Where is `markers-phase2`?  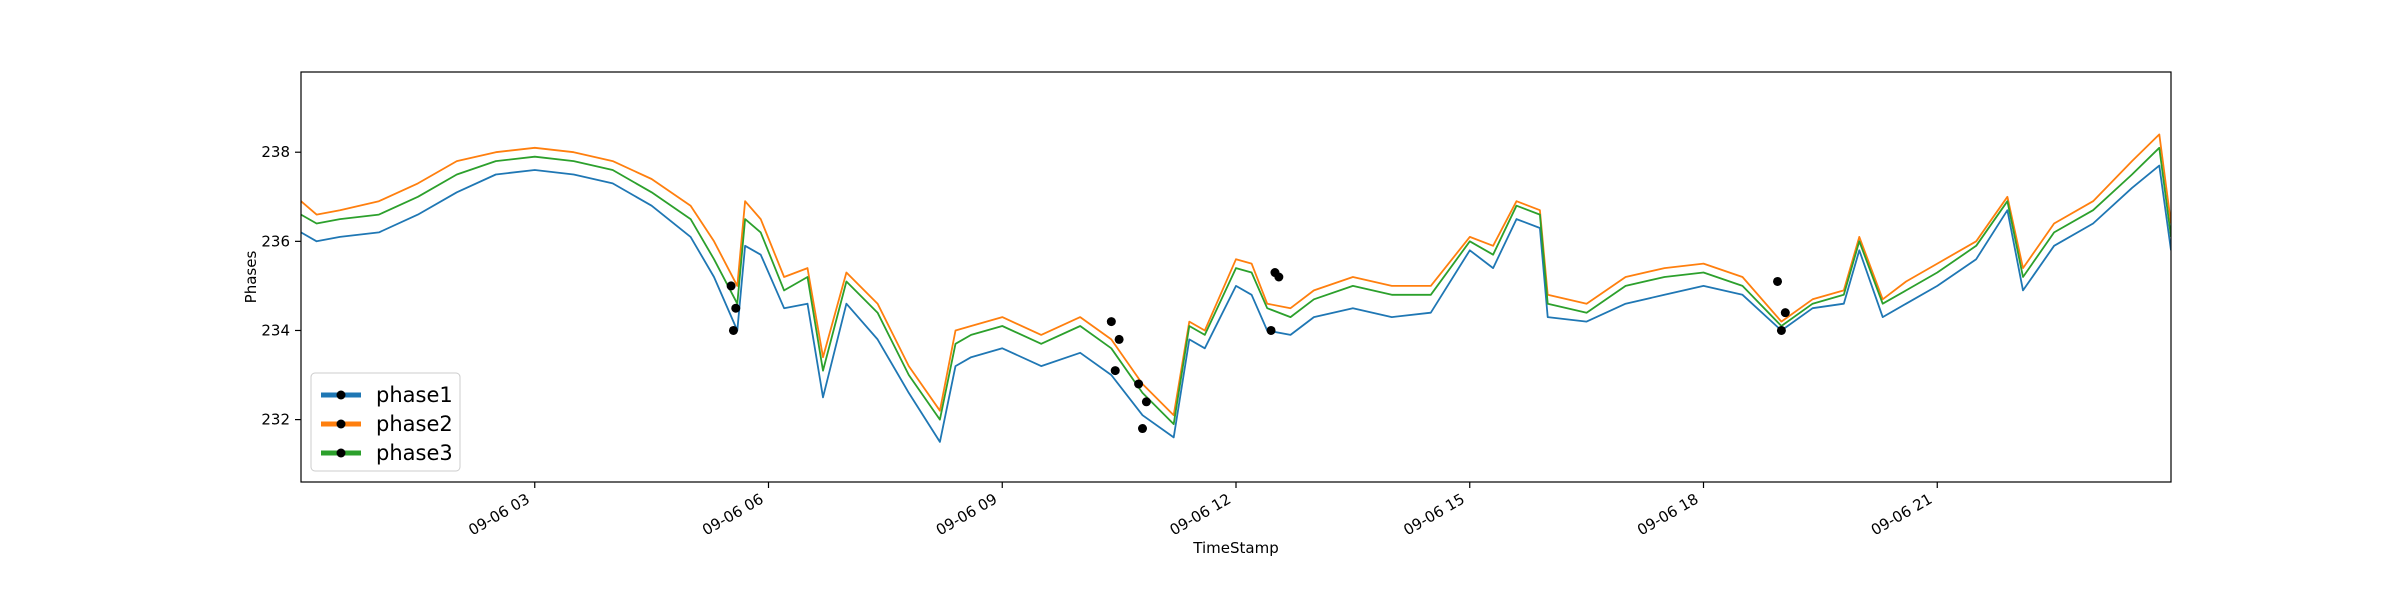 markers-phase2 is located at coordinates (1254, 328).